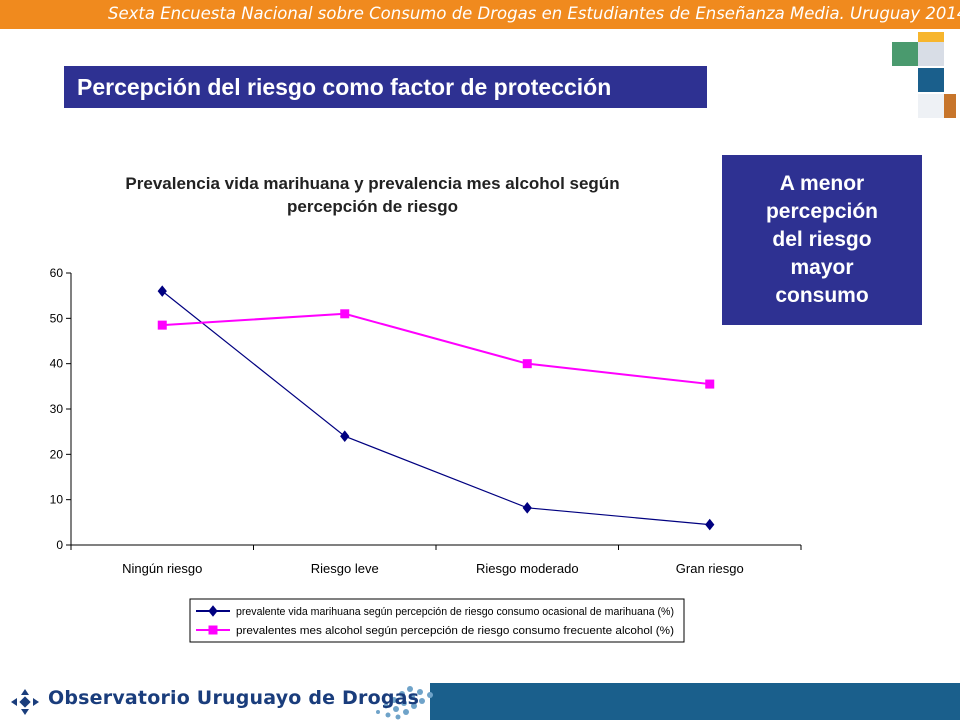  Describe the element at coordinates (234, 698) in the screenshot. I see `org-name: Observatorio Uruguayo de Drogas` at that location.